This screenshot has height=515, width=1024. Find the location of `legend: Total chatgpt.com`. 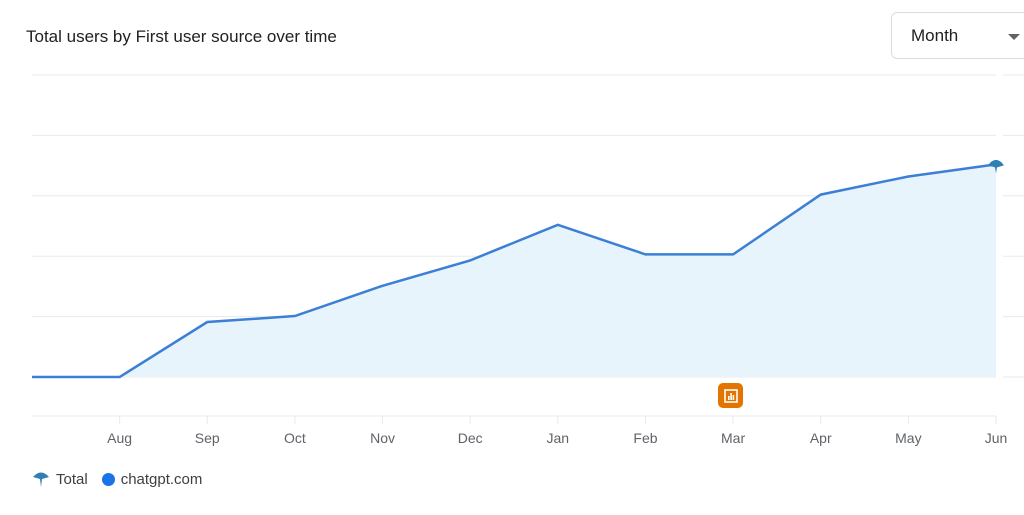

legend: Total chatgpt.com is located at coordinates (124, 479).